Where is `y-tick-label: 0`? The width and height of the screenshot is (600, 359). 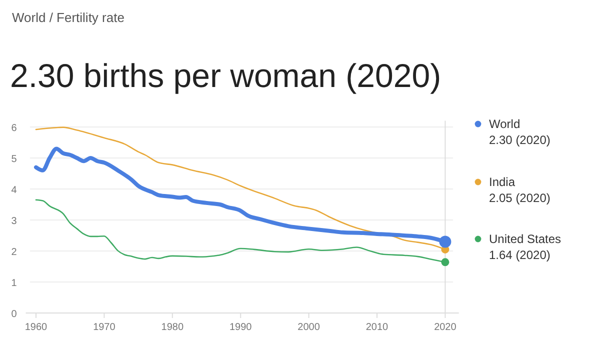 y-tick-label: 0 is located at coordinates (14, 314).